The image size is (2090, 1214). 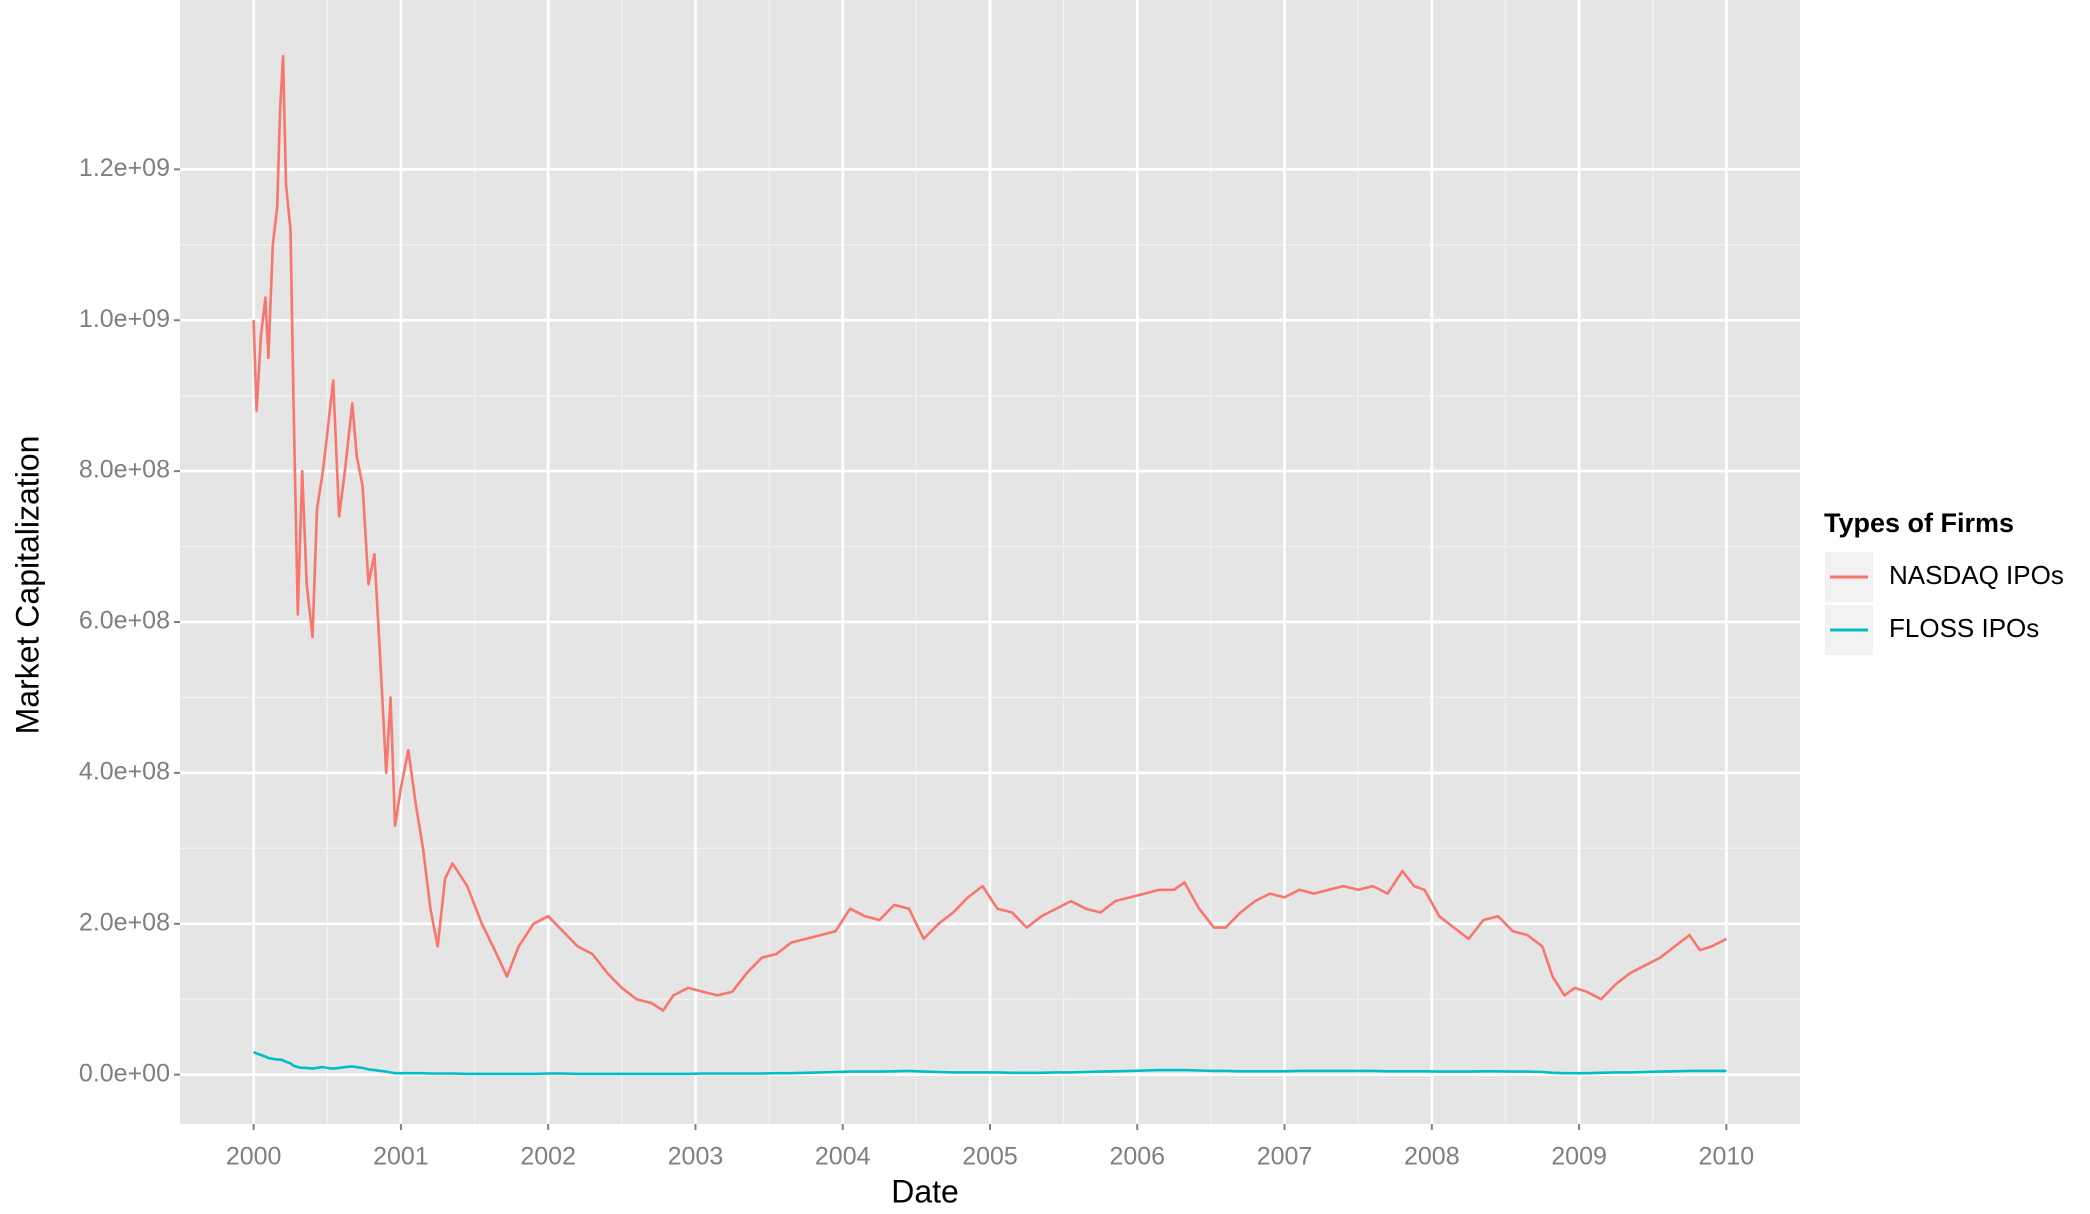 What do you see at coordinates (124, 922) in the screenshot?
I see `y-tick-label: 2.0e+08` at bounding box center [124, 922].